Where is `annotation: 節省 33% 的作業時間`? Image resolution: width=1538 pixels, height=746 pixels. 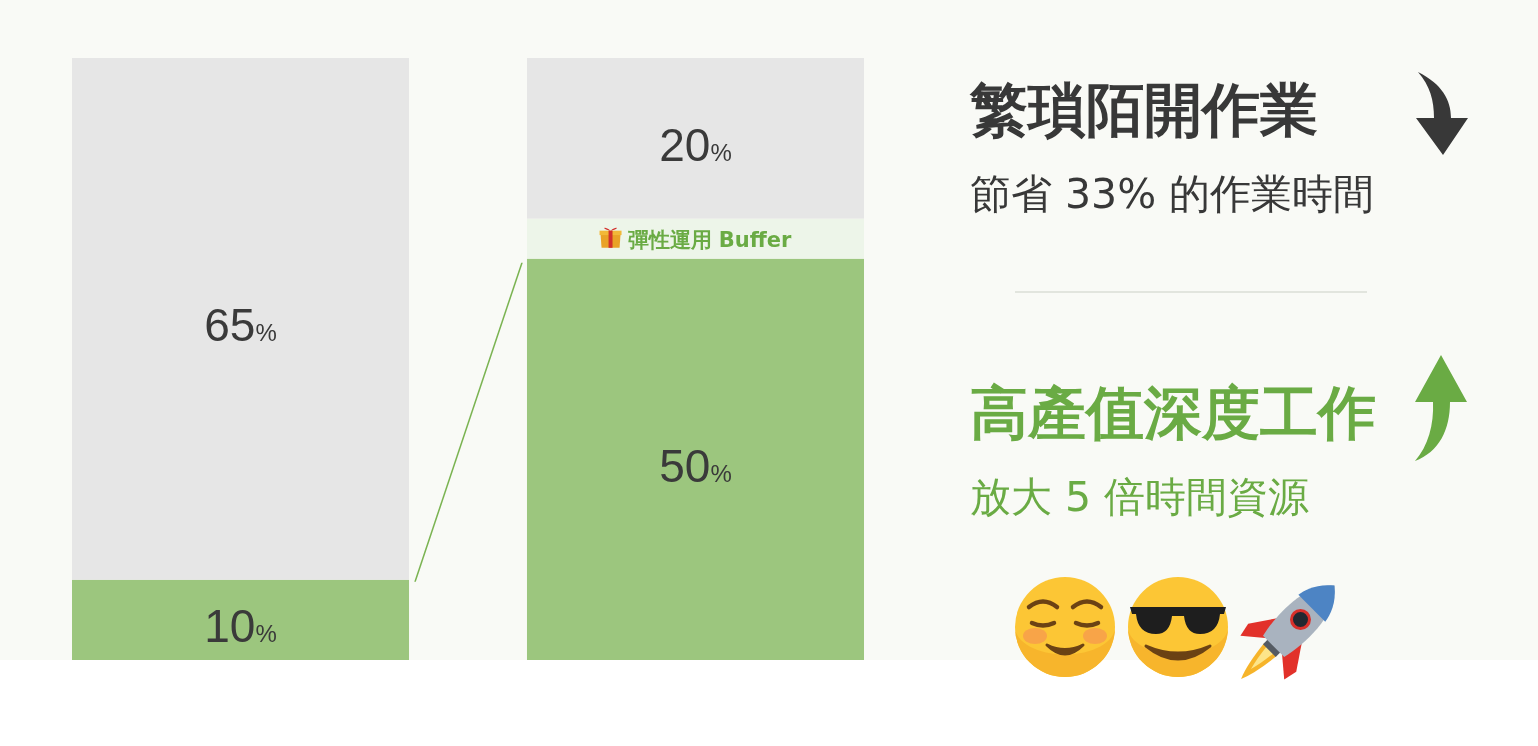
annotation: 節省 33% 的作業時間 is located at coordinates (1172, 194).